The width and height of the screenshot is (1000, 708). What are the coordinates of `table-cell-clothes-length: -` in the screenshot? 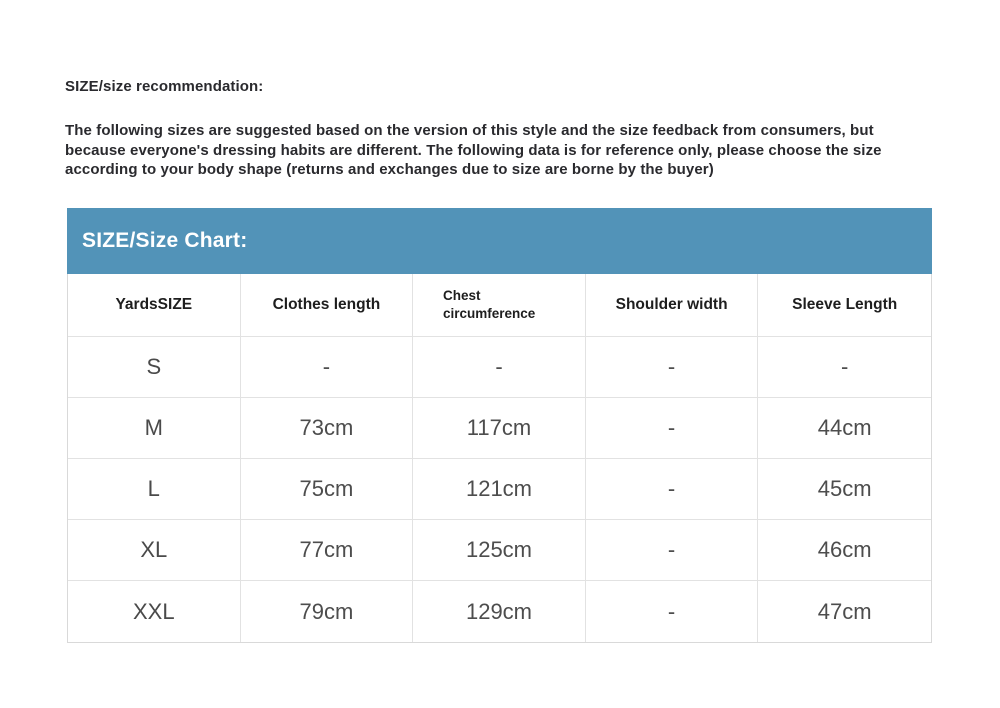 It's located at (327, 367).